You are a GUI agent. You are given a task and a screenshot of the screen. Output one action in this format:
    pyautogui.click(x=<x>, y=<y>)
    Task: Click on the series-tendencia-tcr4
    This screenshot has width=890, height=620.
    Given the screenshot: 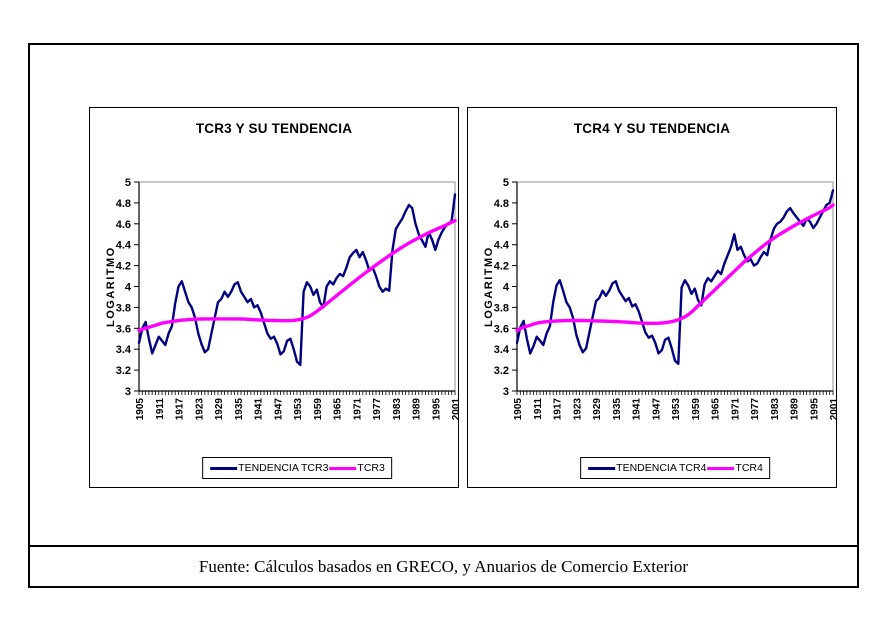 What is the action you would take?
    pyautogui.click(x=675, y=277)
    